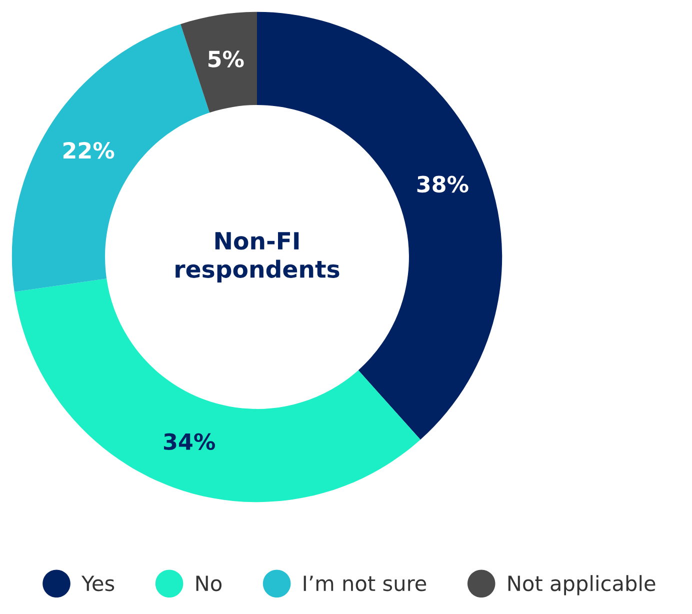 Image resolution: width=692 pixels, height=614 pixels. Describe the element at coordinates (258, 257) in the screenshot. I see `text: Non-FI respondents` at that location.